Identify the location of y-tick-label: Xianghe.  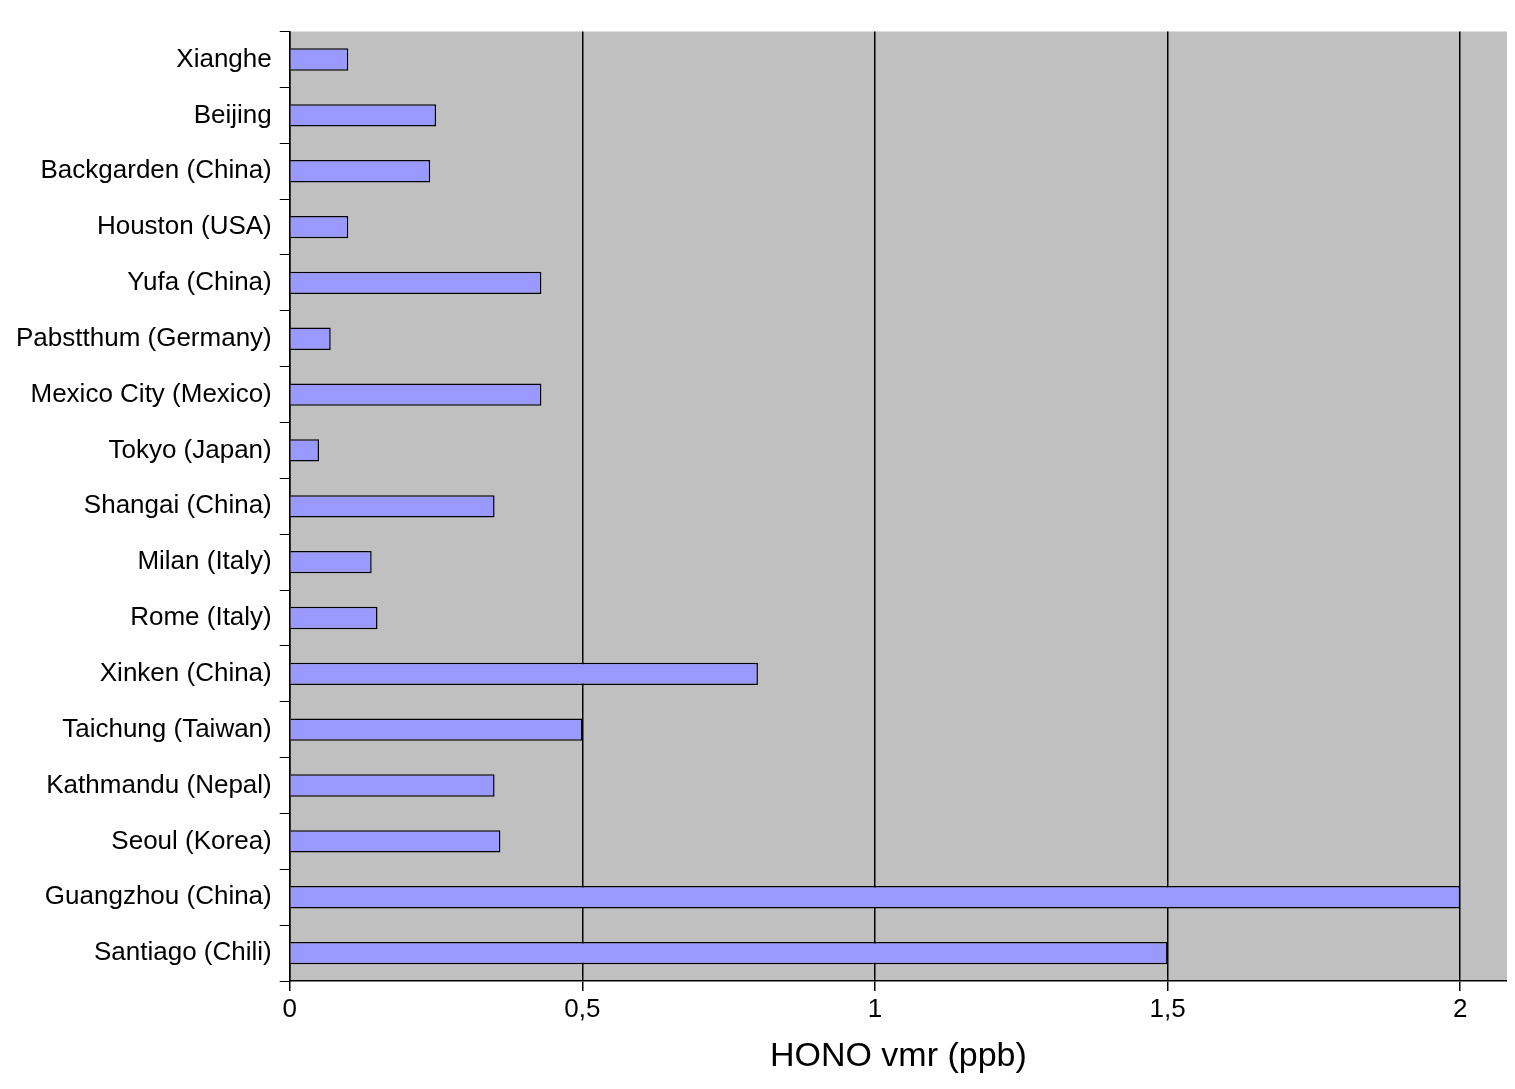
(224, 57).